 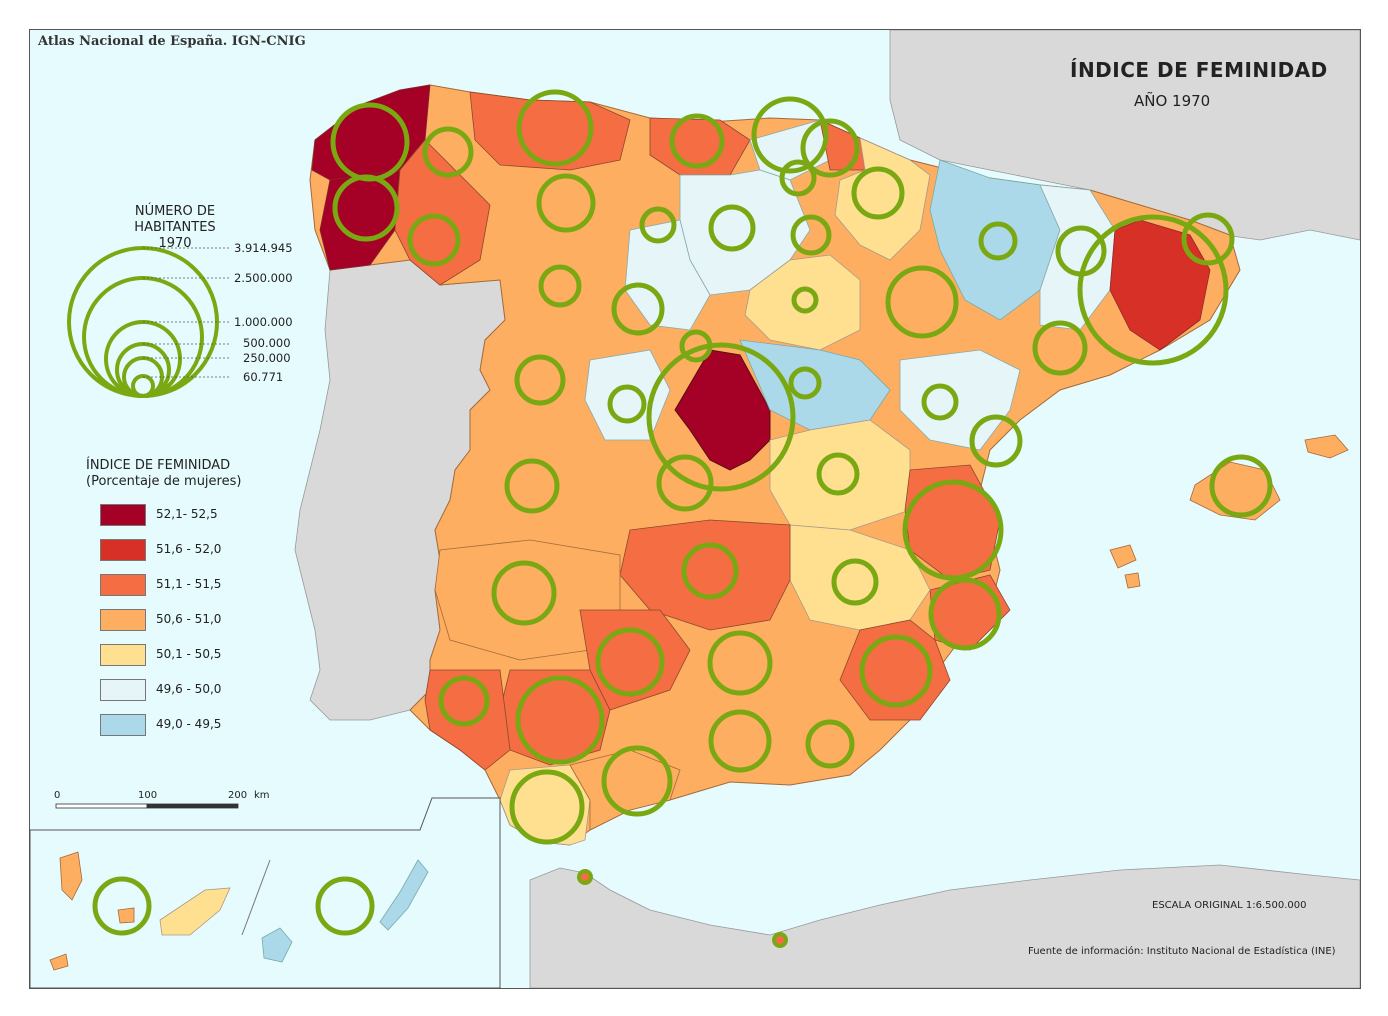 I want to click on island-ibiza, so click(x=1125, y=566).